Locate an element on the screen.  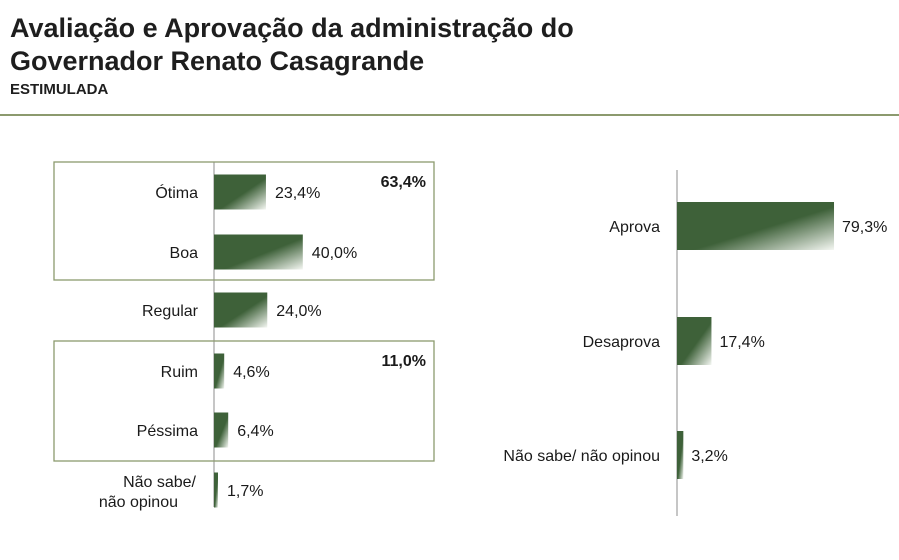
category-label-regular: Regular is located at coordinates (170, 311).